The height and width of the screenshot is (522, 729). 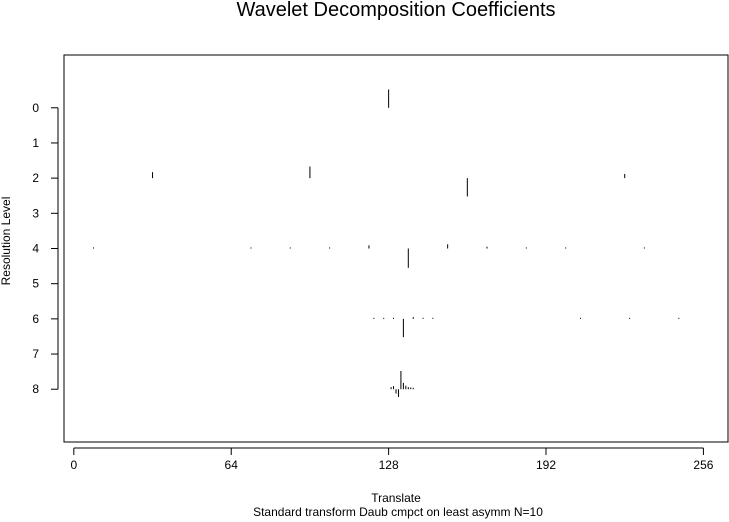 I want to click on x-axis-label: Translate, so click(x=396, y=498).